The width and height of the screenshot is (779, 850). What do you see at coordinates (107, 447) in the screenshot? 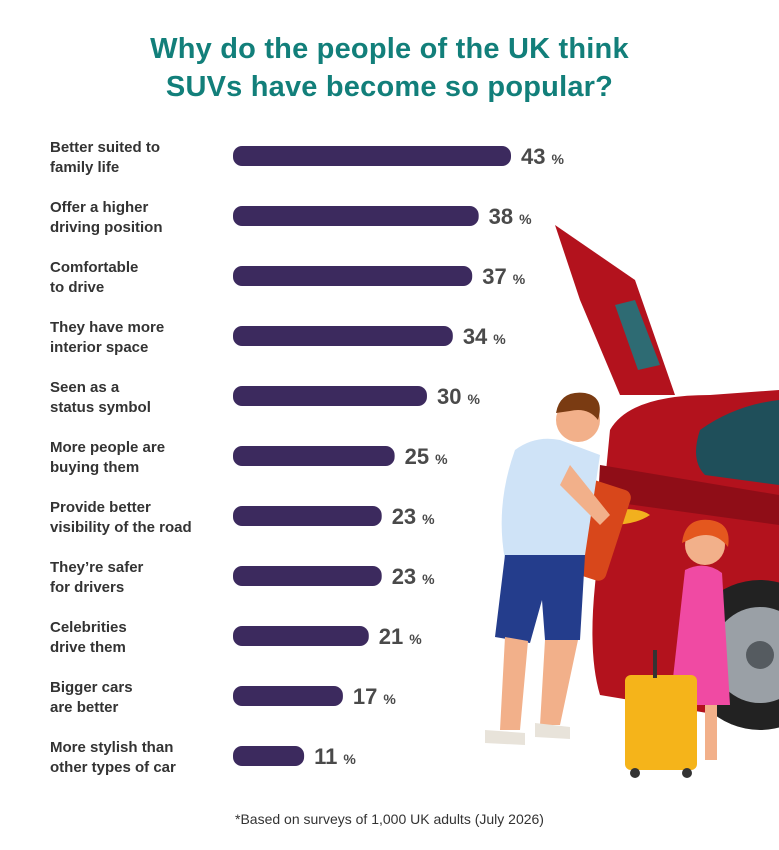
I see `category-label-line: More people are` at bounding box center [107, 447].